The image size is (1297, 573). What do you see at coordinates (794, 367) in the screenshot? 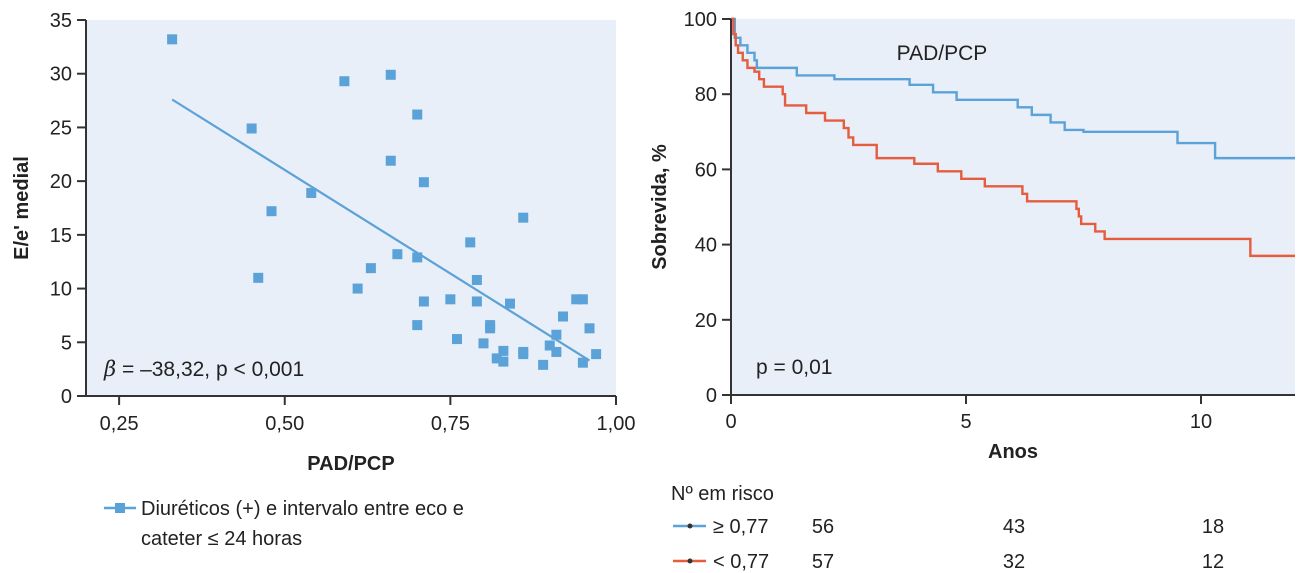
I see `survival-p-value: p = 0,01` at bounding box center [794, 367].